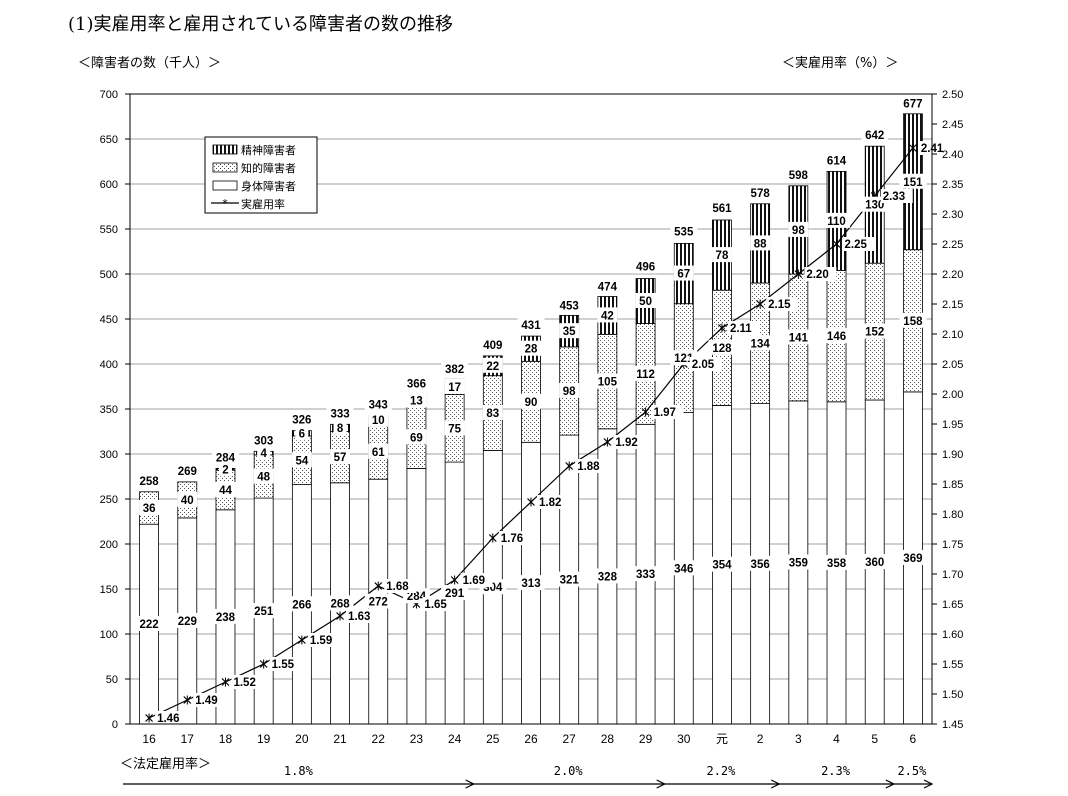  Describe the element at coordinates (607, 576) in the screenshot. I see `phys-value-label: 328` at that location.